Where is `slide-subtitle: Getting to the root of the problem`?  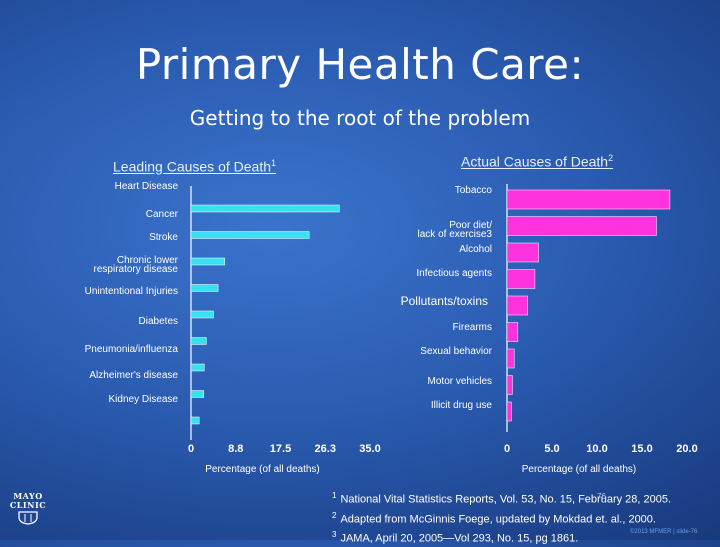 slide-subtitle: Getting to the root of the problem is located at coordinates (360, 118).